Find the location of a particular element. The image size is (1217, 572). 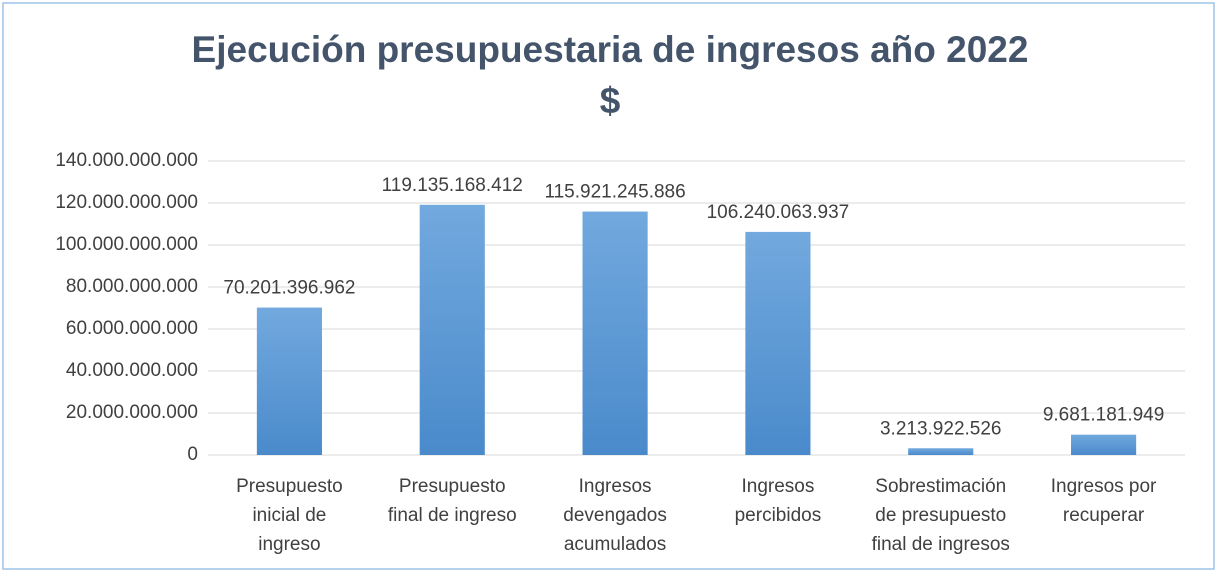

value-label: 70.201.396.962 is located at coordinates (289, 288).